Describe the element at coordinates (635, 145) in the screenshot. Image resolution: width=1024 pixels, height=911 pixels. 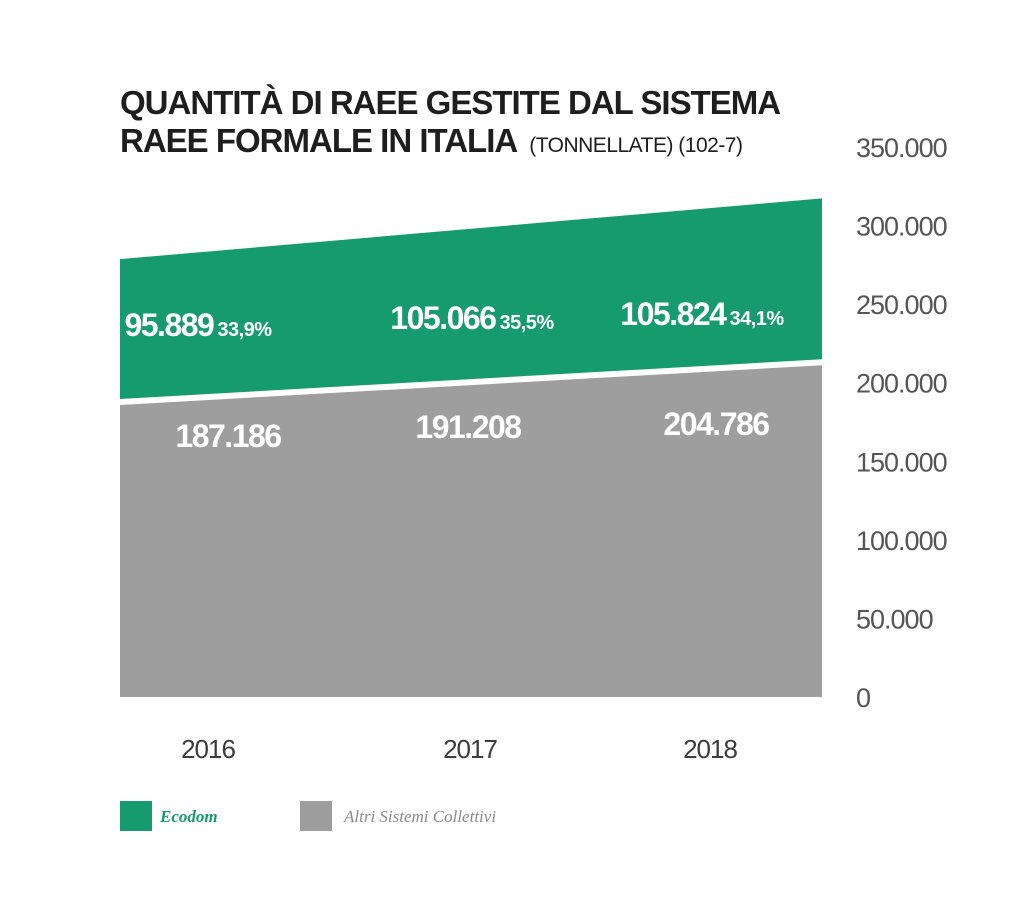
I see `chart-title-suffix: (TONNELLATE) (102-7)` at that location.